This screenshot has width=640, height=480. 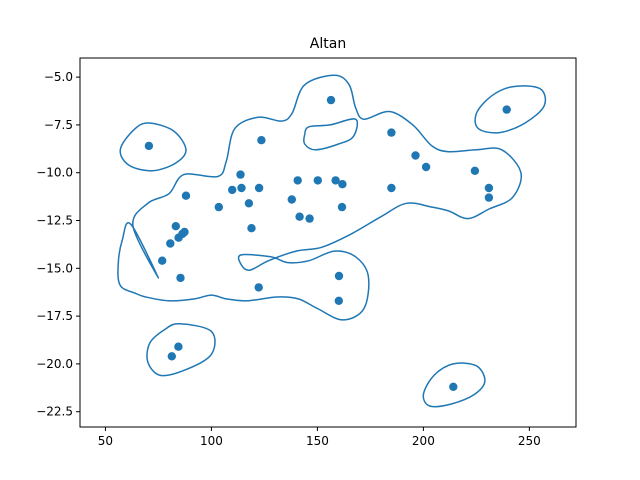 I want to click on x-tick-label-1: 100, so click(x=211, y=441).